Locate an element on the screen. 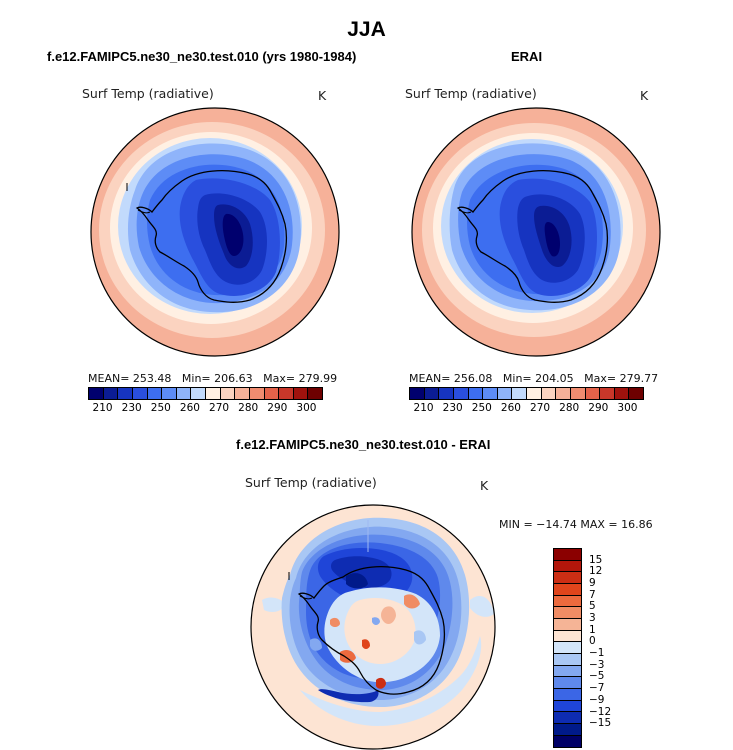 This screenshot has height=750, width=733. panel-1-colorbar-labels: 210 230 250 260 270 280 290 300 is located at coordinates (204, 409).